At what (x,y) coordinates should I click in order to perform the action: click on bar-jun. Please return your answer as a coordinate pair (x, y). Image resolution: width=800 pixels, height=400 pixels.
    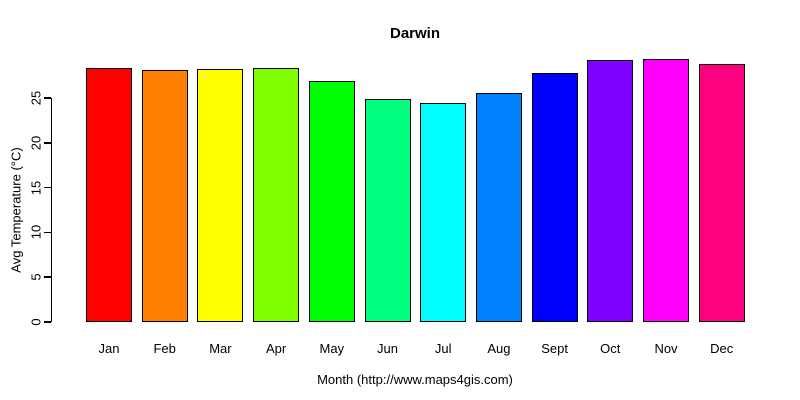
    Looking at the image, I should click on (387, 210).